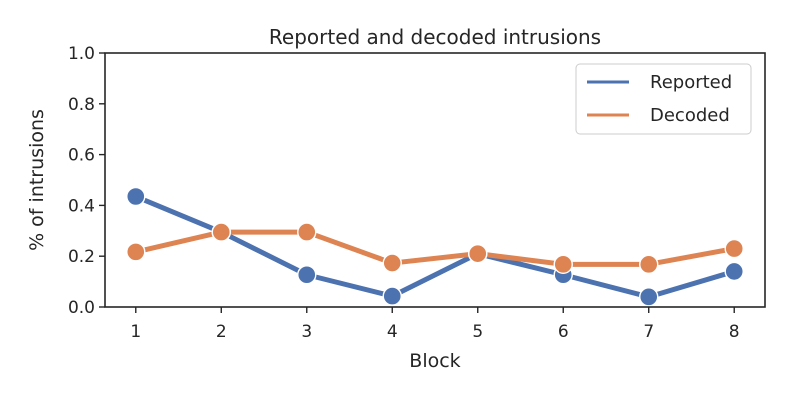 Image resolution: width=800 pixels, height=400 pixels. I want to click on y-tick-label: 0.0, so click(81, 308).